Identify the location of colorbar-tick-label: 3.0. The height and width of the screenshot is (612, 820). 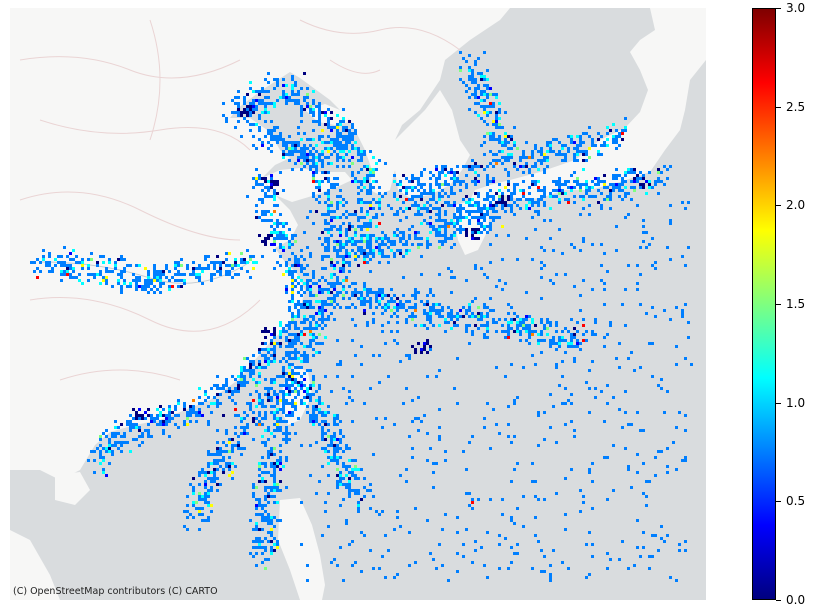
(796, 8).